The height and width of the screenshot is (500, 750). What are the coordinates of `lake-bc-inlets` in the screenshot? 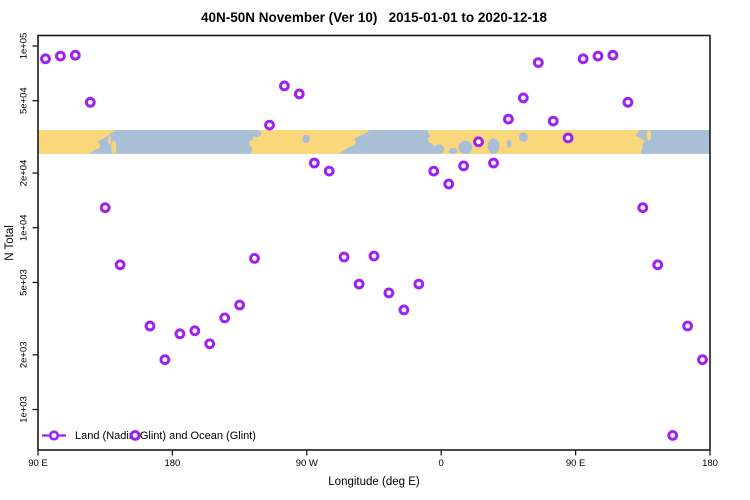 It's located at (257, 134).